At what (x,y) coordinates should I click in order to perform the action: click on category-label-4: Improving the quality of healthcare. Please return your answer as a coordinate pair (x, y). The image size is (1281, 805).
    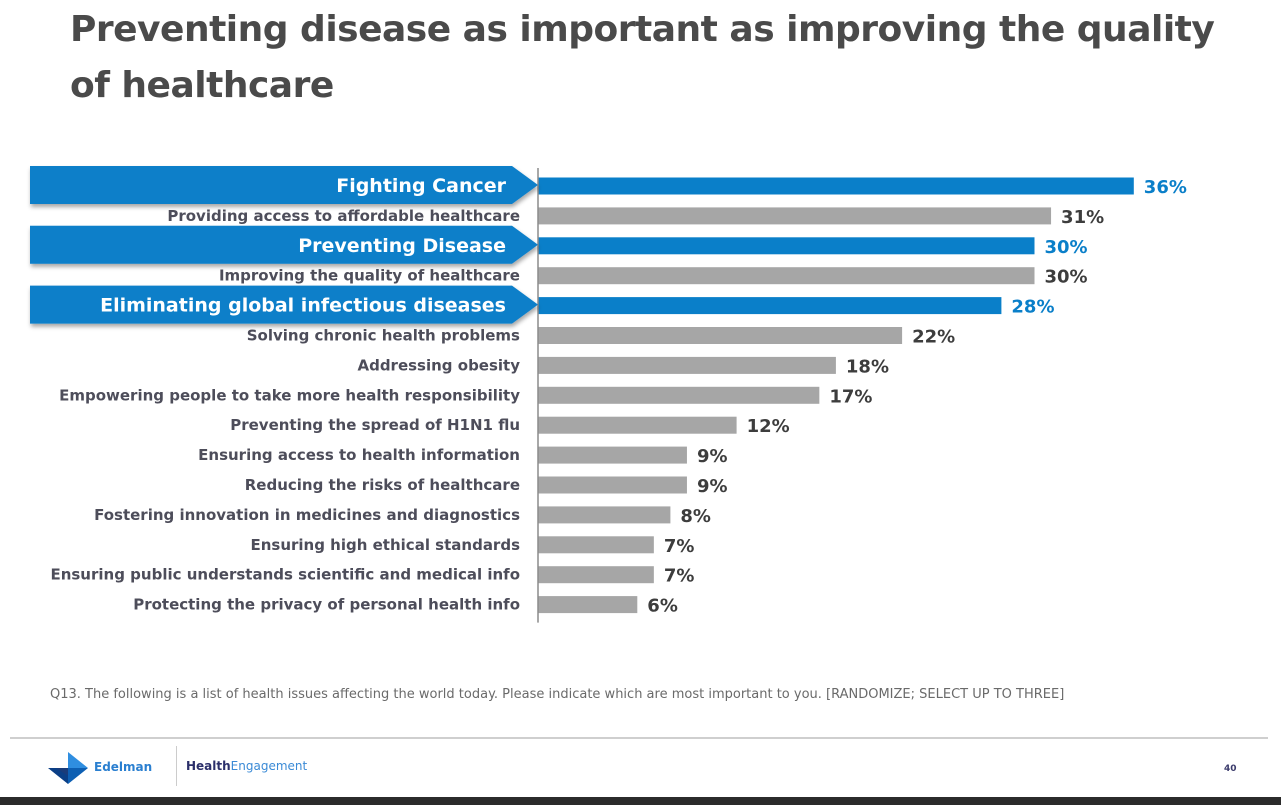
    Looking at the image, I should click on (369, 276).